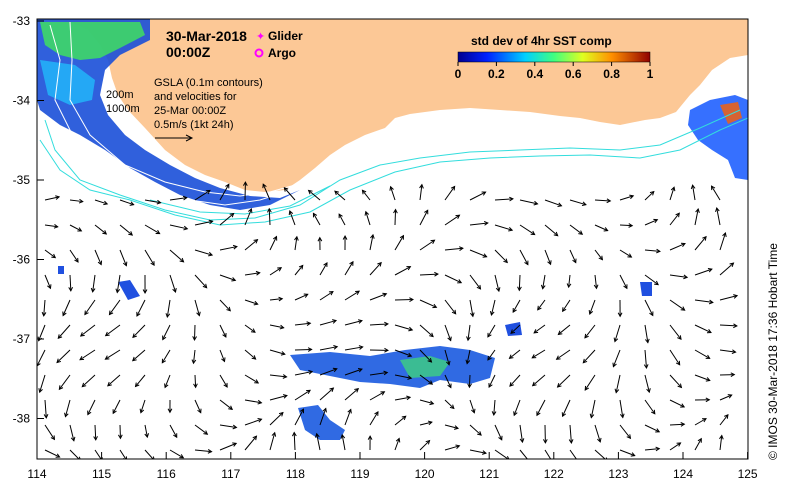 This screenshot has height=492, width=790. What do you see at coordinates (190, 111) in the screenshot?
I see `gsla-note-line-3: 25-Mar 00:00Z` at bounding box center [190, 111].